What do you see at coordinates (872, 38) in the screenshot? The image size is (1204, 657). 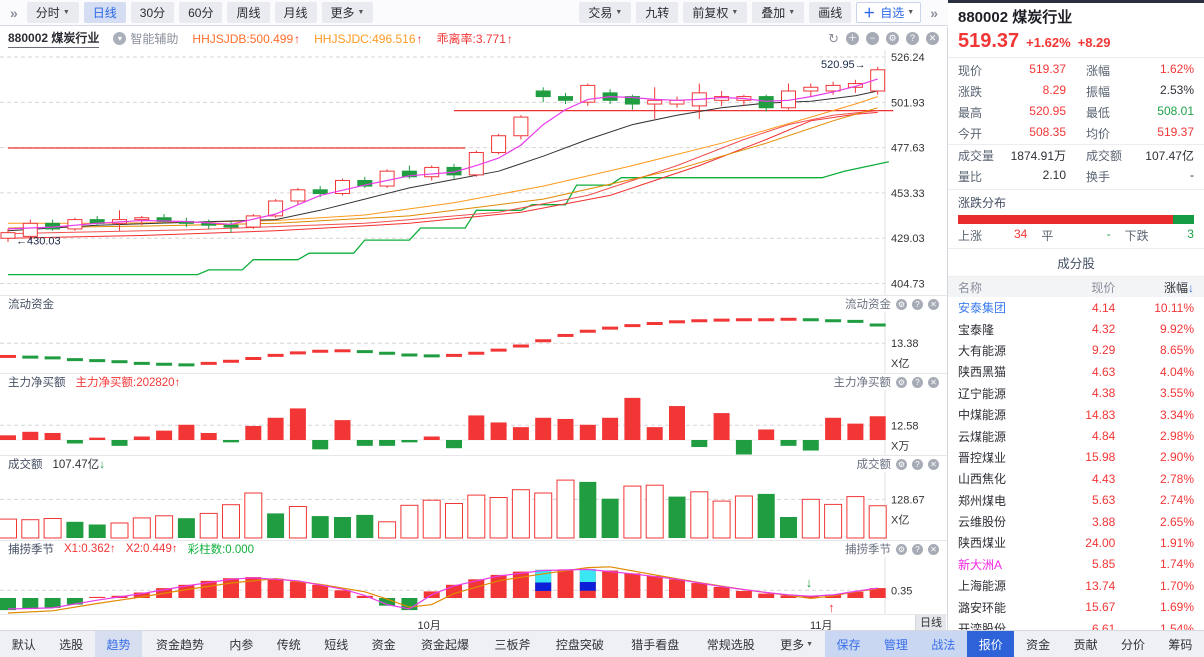 I see `minus-icon: −` at bounding box center [872, 38].